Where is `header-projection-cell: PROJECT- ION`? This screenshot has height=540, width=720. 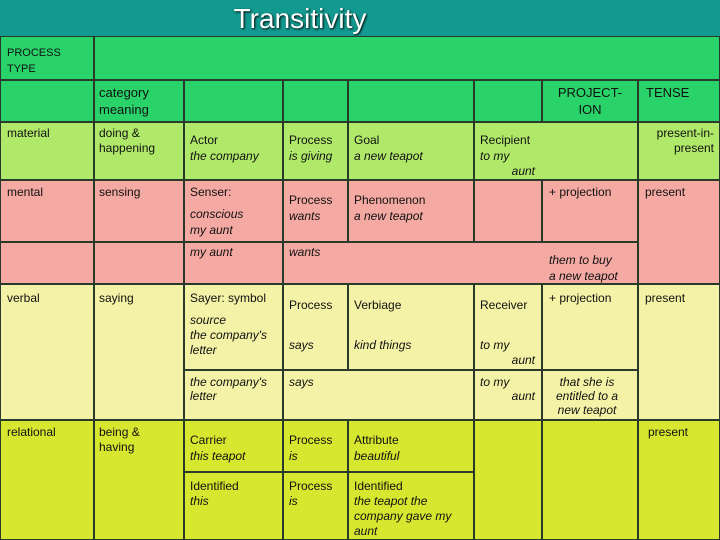
header-projection-cell: PROJECT- ION is located at coordinates (590, 101).